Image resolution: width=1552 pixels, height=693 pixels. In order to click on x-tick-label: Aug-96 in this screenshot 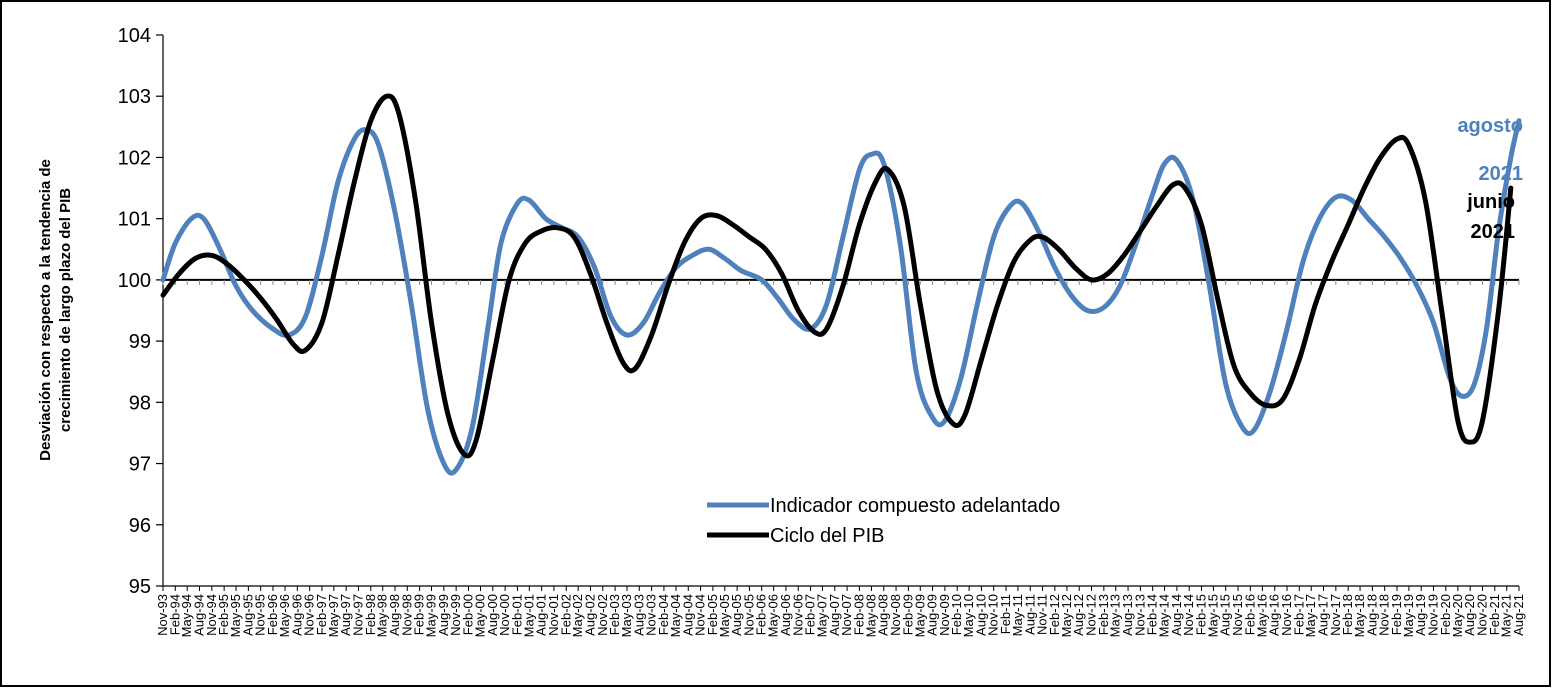, I will do `click(296, 615)`.